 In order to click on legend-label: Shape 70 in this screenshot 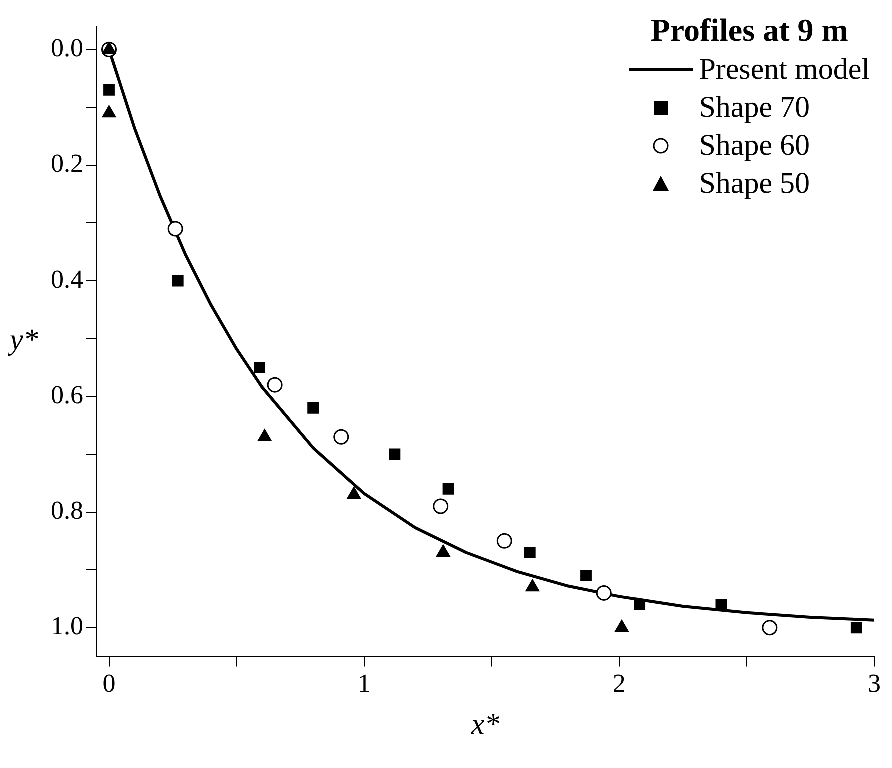, I will do `click(754, 108)`.